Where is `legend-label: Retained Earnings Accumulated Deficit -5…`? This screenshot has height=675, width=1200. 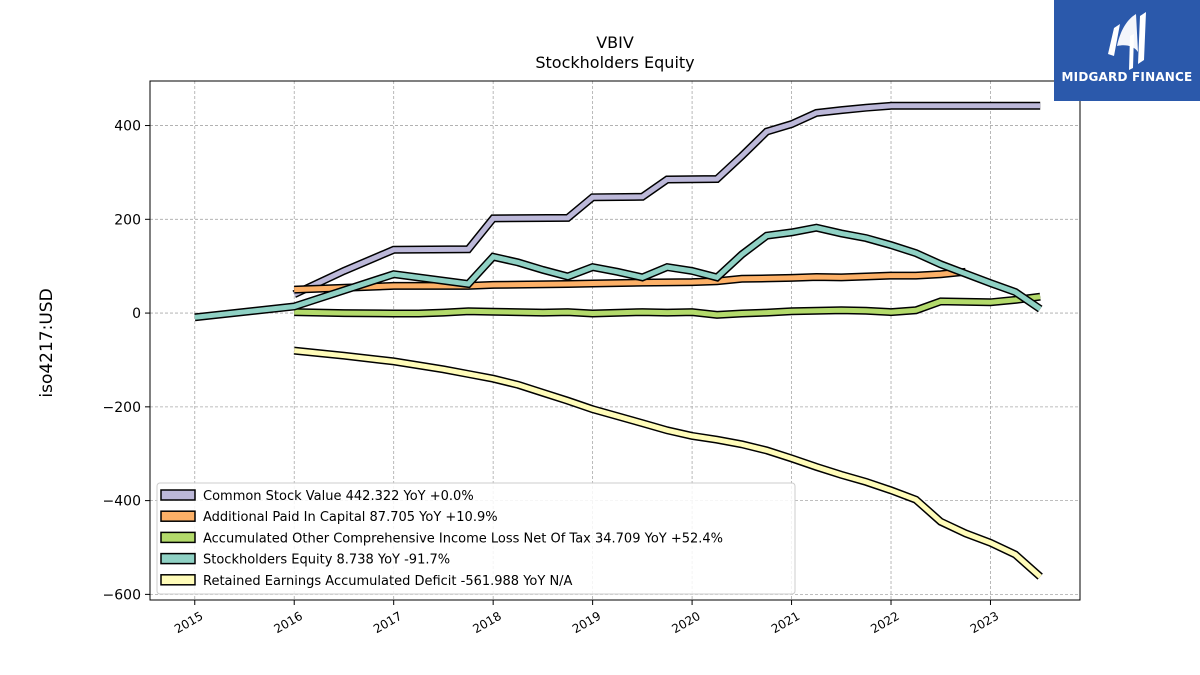
legend-label: Retained Earnings Accumulated Deficit -5… is located at coordinates (388, 581).